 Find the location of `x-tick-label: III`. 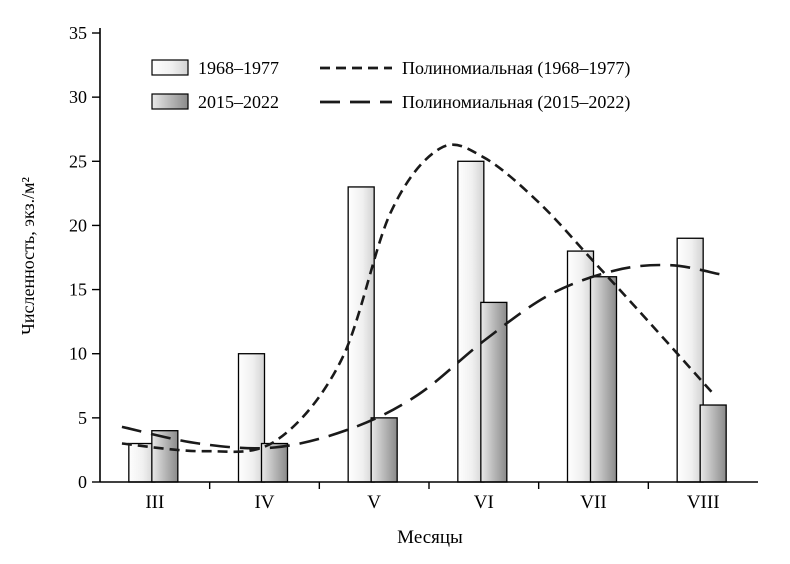

x-tick-label: III is located at coordinates (154, 502).